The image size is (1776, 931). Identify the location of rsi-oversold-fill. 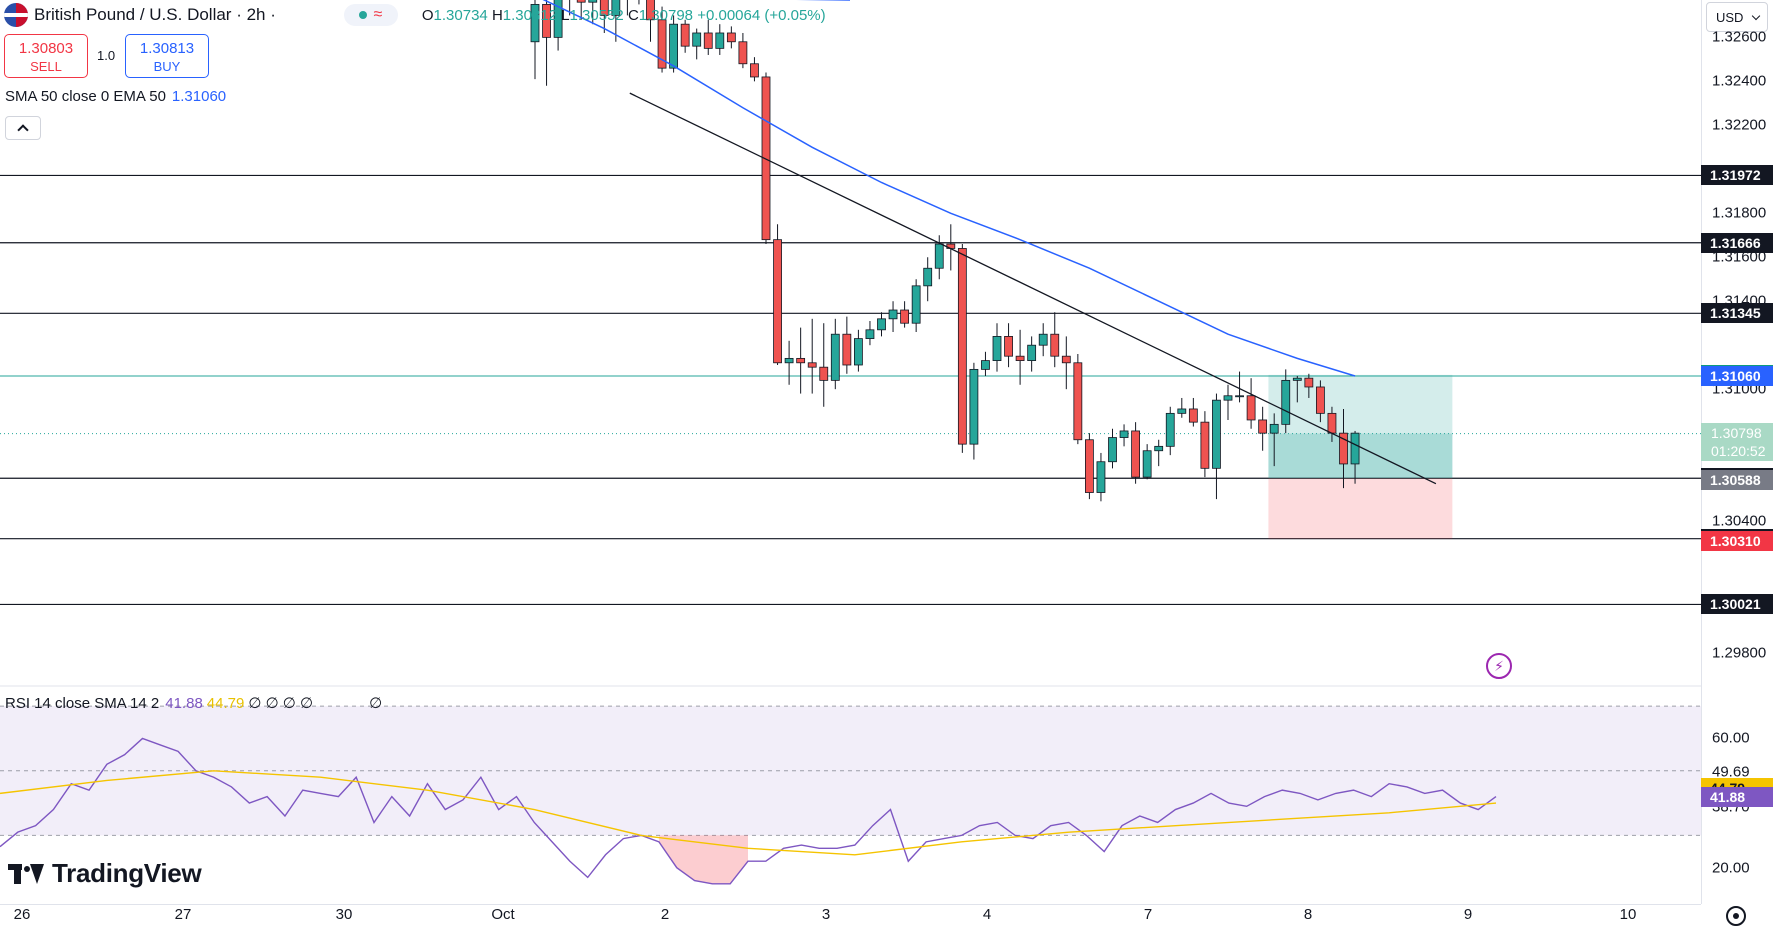
(703, 859).